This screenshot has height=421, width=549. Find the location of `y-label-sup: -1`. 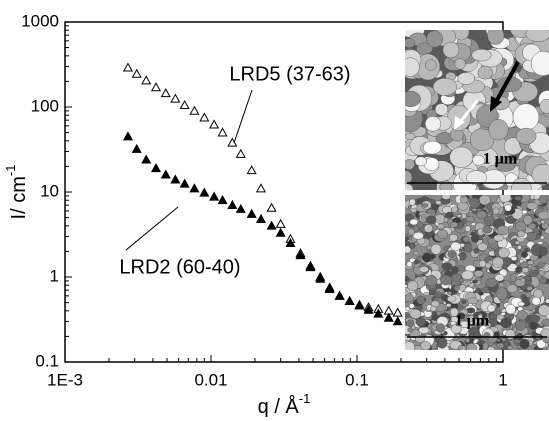

y-label-sup: -1 is located at coordinates (10, 171).